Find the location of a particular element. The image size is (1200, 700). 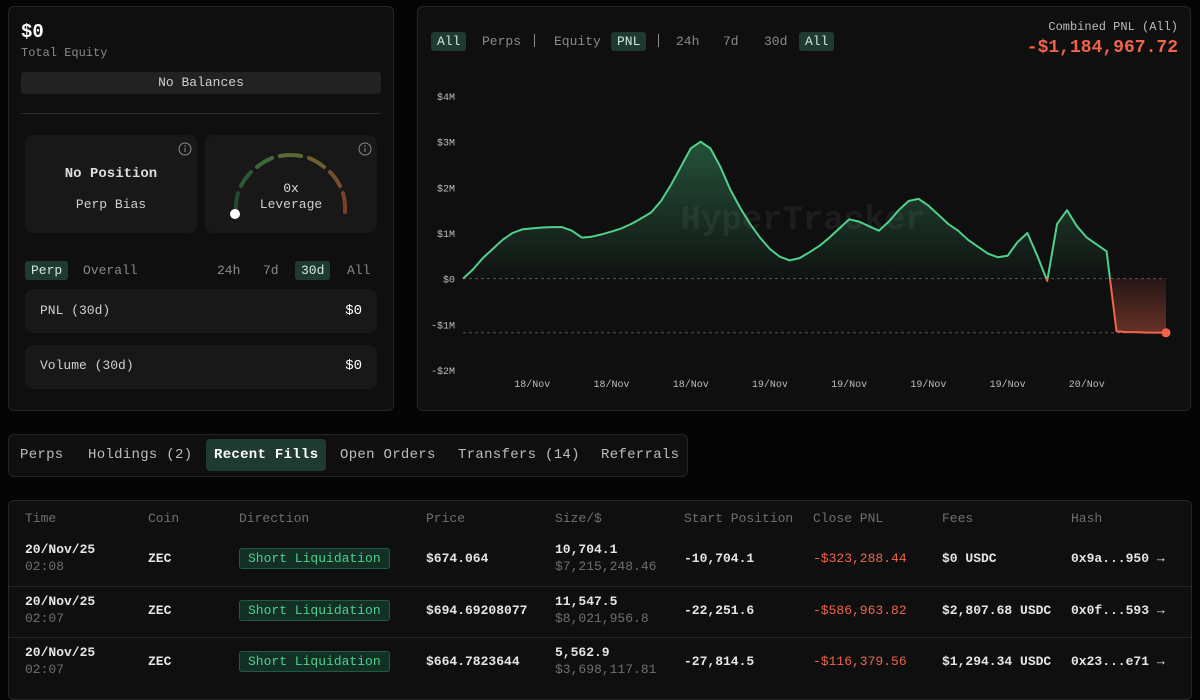

column-header: Size/$ is located at coordinates (578, 518).